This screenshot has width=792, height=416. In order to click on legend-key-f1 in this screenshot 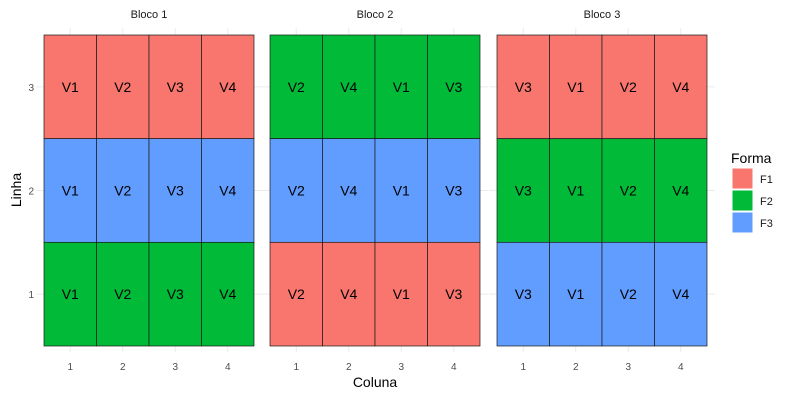, I will do `click(742, 178)`.